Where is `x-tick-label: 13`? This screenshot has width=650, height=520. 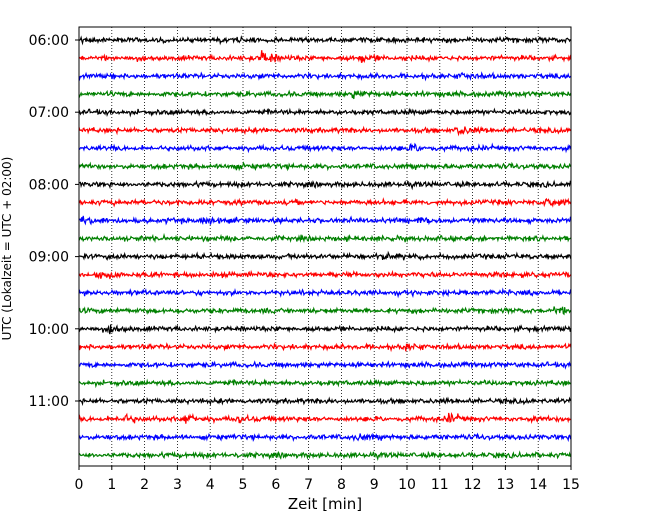 x-tick-label: 13 is located at coordinates (505, 485).